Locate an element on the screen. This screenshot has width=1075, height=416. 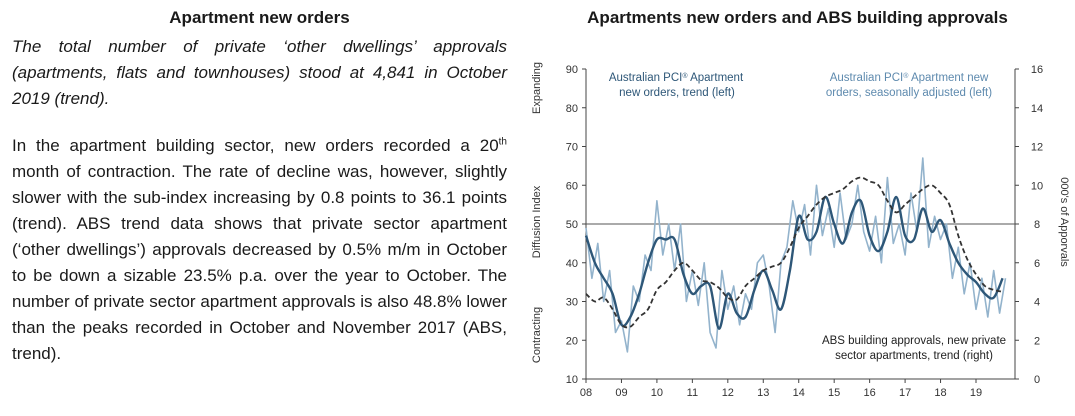
x-tick-label: 16 is located at coordinates (870, 393).